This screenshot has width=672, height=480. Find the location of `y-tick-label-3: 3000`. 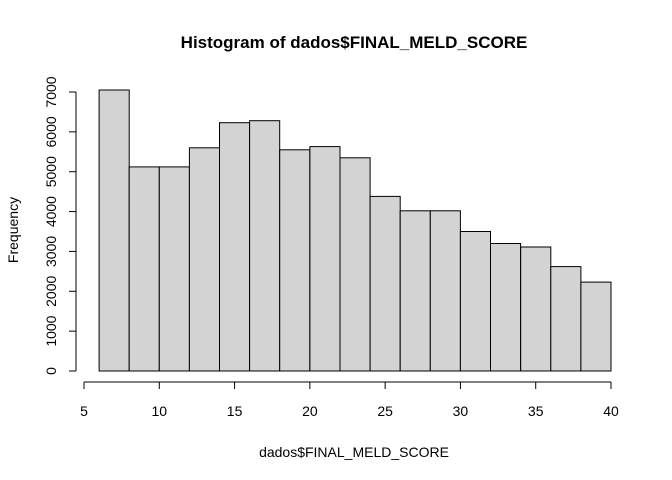

y-tick-label-3: 3000 is located at coordinates (51, 251).